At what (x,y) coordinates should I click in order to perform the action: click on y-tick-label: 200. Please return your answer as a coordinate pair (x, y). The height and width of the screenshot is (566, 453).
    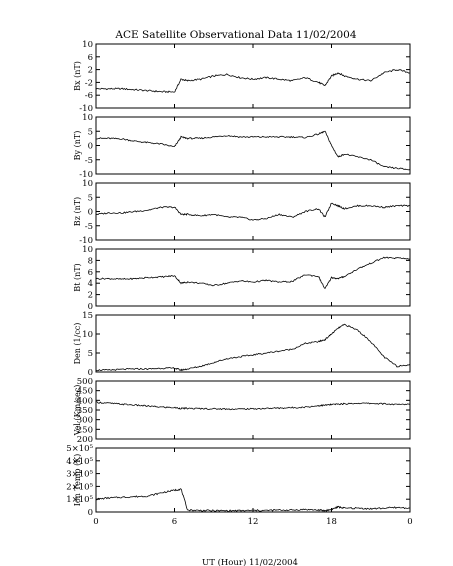
    Looking at the image, I should click on (85, 440).